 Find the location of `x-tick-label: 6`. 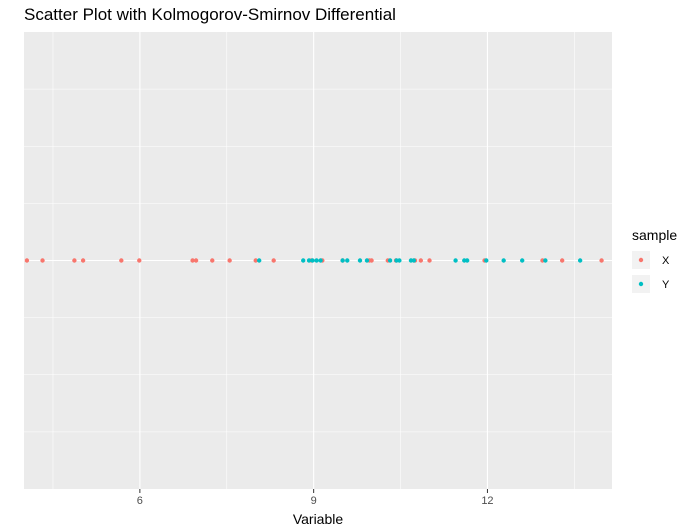

x-tick-label: 6 is located at coordinates (140, 501).